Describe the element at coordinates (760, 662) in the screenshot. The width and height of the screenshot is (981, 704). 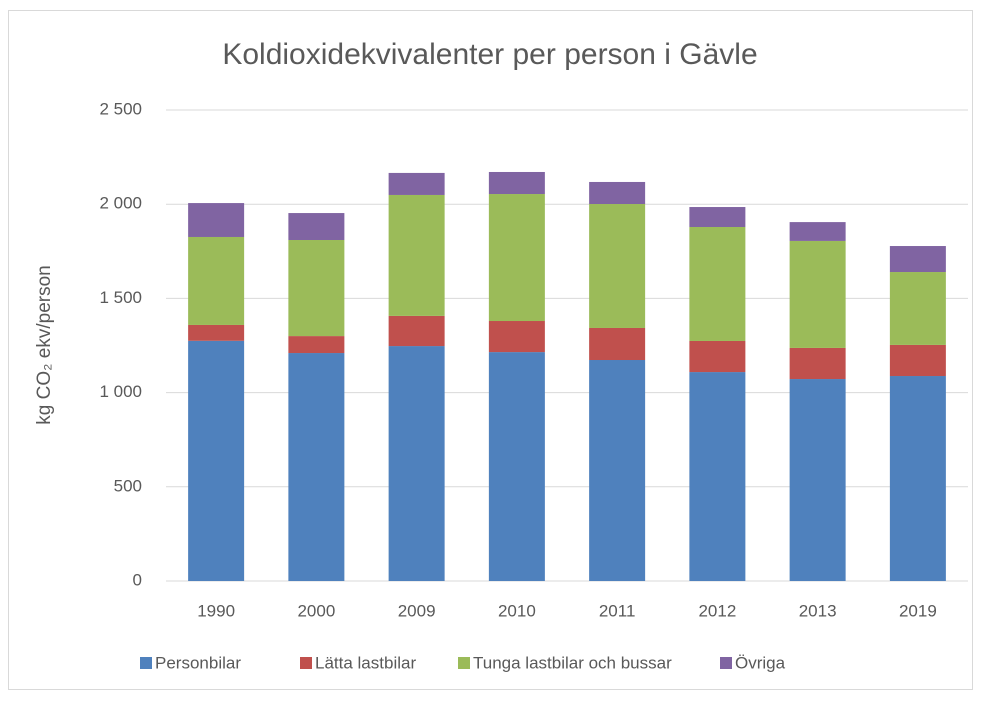
I see `legend-label: Övriga` at that location.